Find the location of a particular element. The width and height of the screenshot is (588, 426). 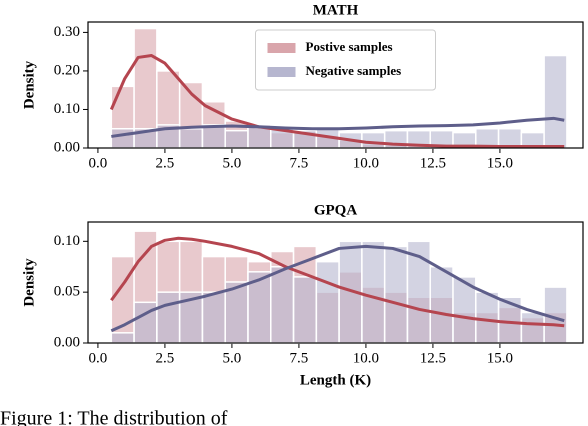

chart-title: GPQA is located at coordinates (335, 210).